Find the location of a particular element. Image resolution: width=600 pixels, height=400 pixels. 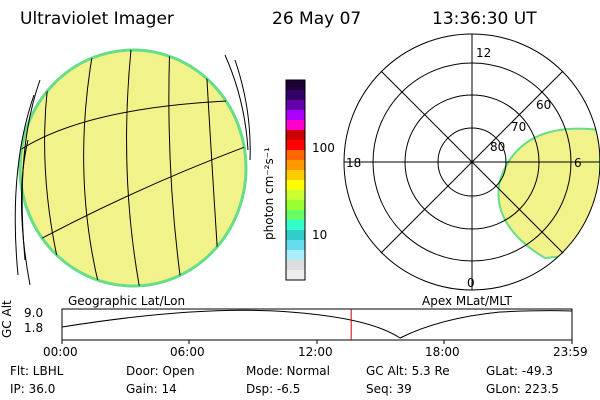

ip-info: IP: 36.0 is located at coordinates (33, 389).